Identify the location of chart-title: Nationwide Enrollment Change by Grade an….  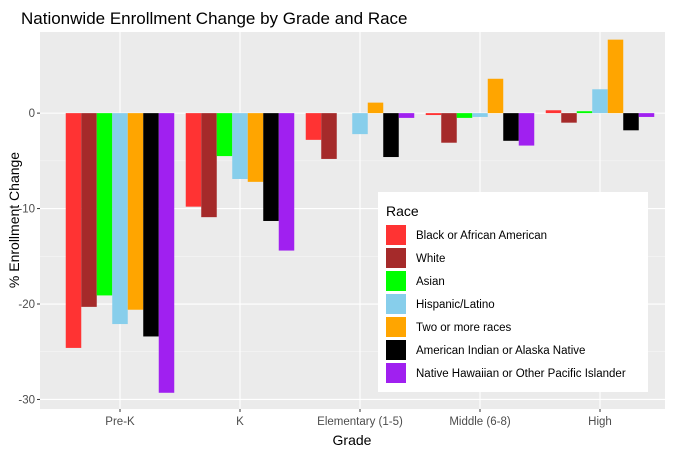
(214, 18).